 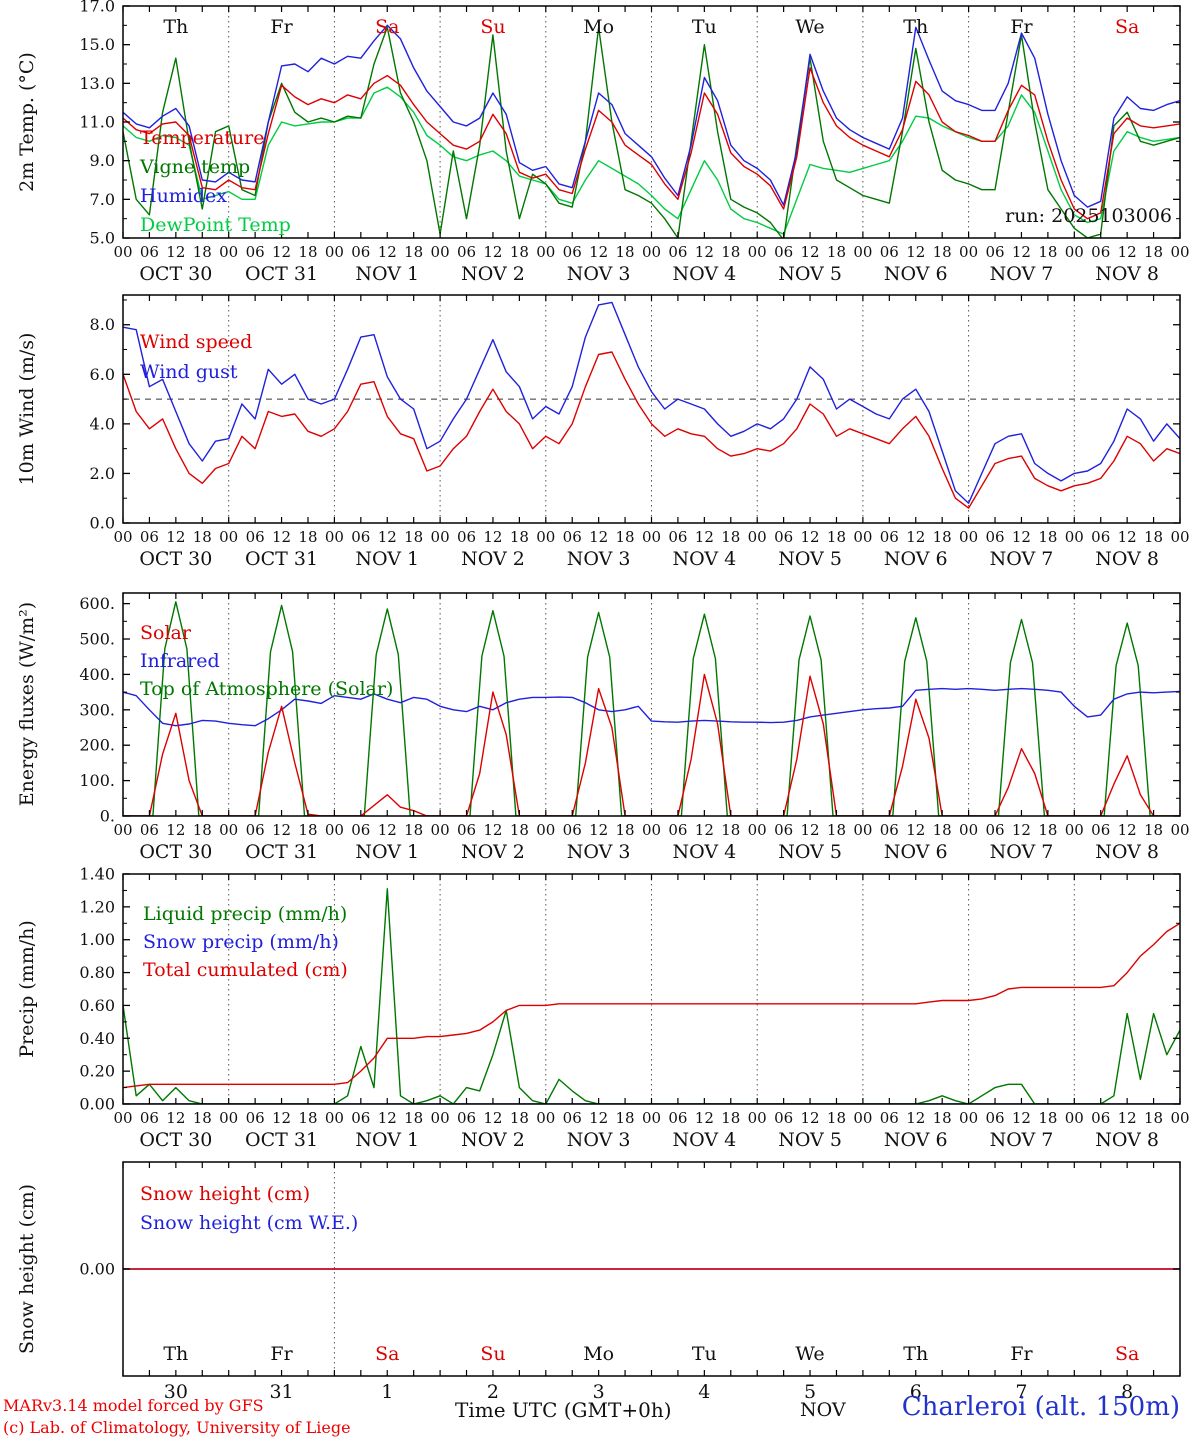 What do you see at coordinates (704, 1140) in the screenshot?
I see `date-label: NOV 4` at bounding box center [704, 1140].